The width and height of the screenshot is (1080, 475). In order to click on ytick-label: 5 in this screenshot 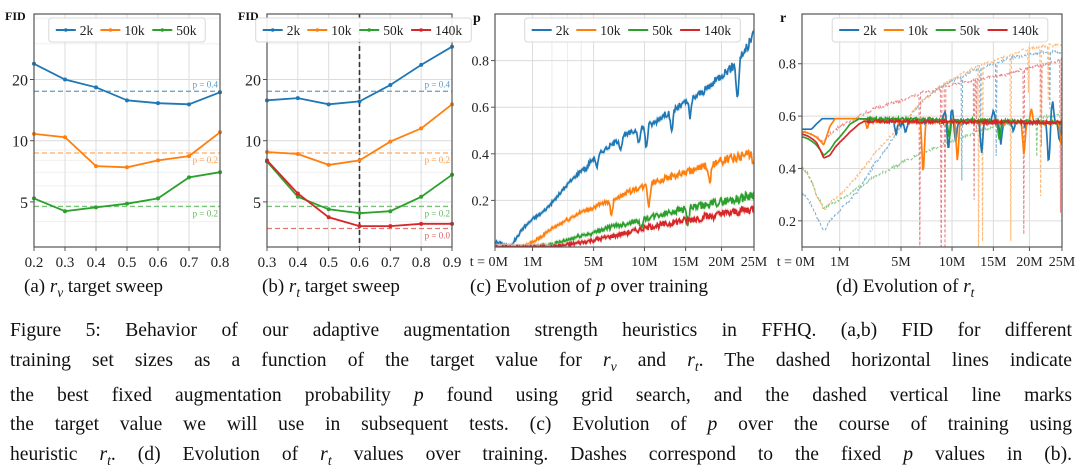, I will do `click(257, 203)`.